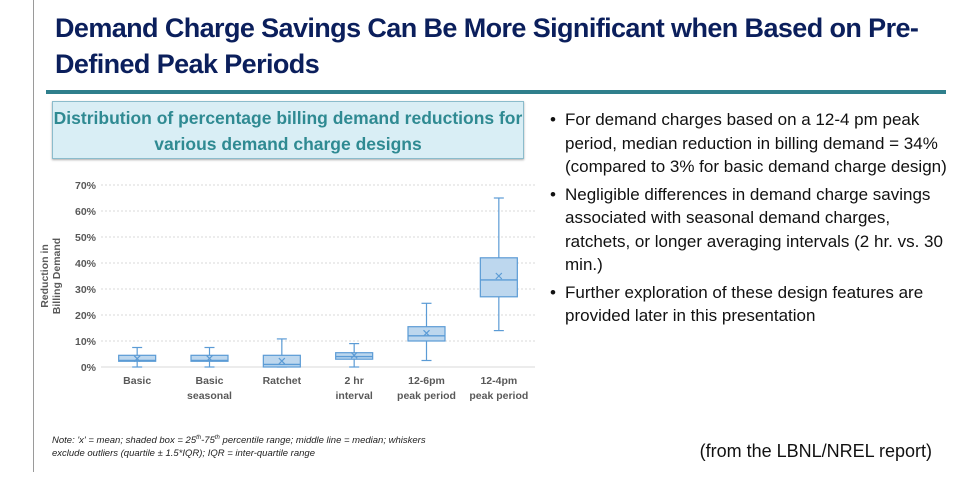 Image resolution: width=960 pixels, height=480 pixels. Describe the element at coordinates (86, 342) in the screenshot. I see `y-tick-label: 10%` at that location.